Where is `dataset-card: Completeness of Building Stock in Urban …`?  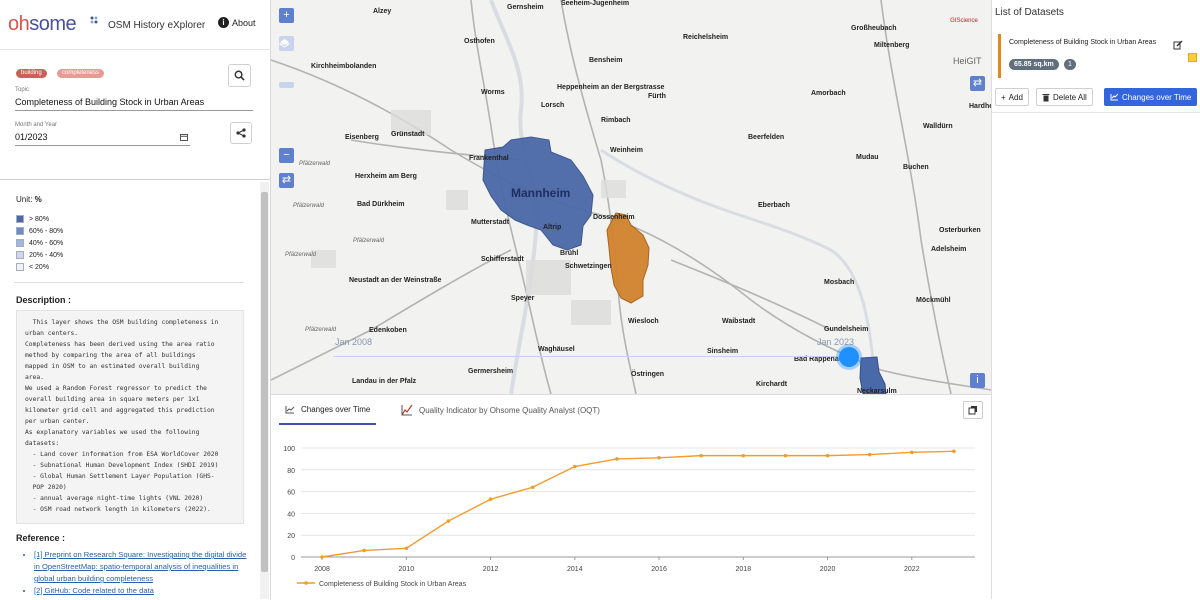
dataset-card: Completeness of Building Stock in Urban … is located at coordinates (1097, 56).